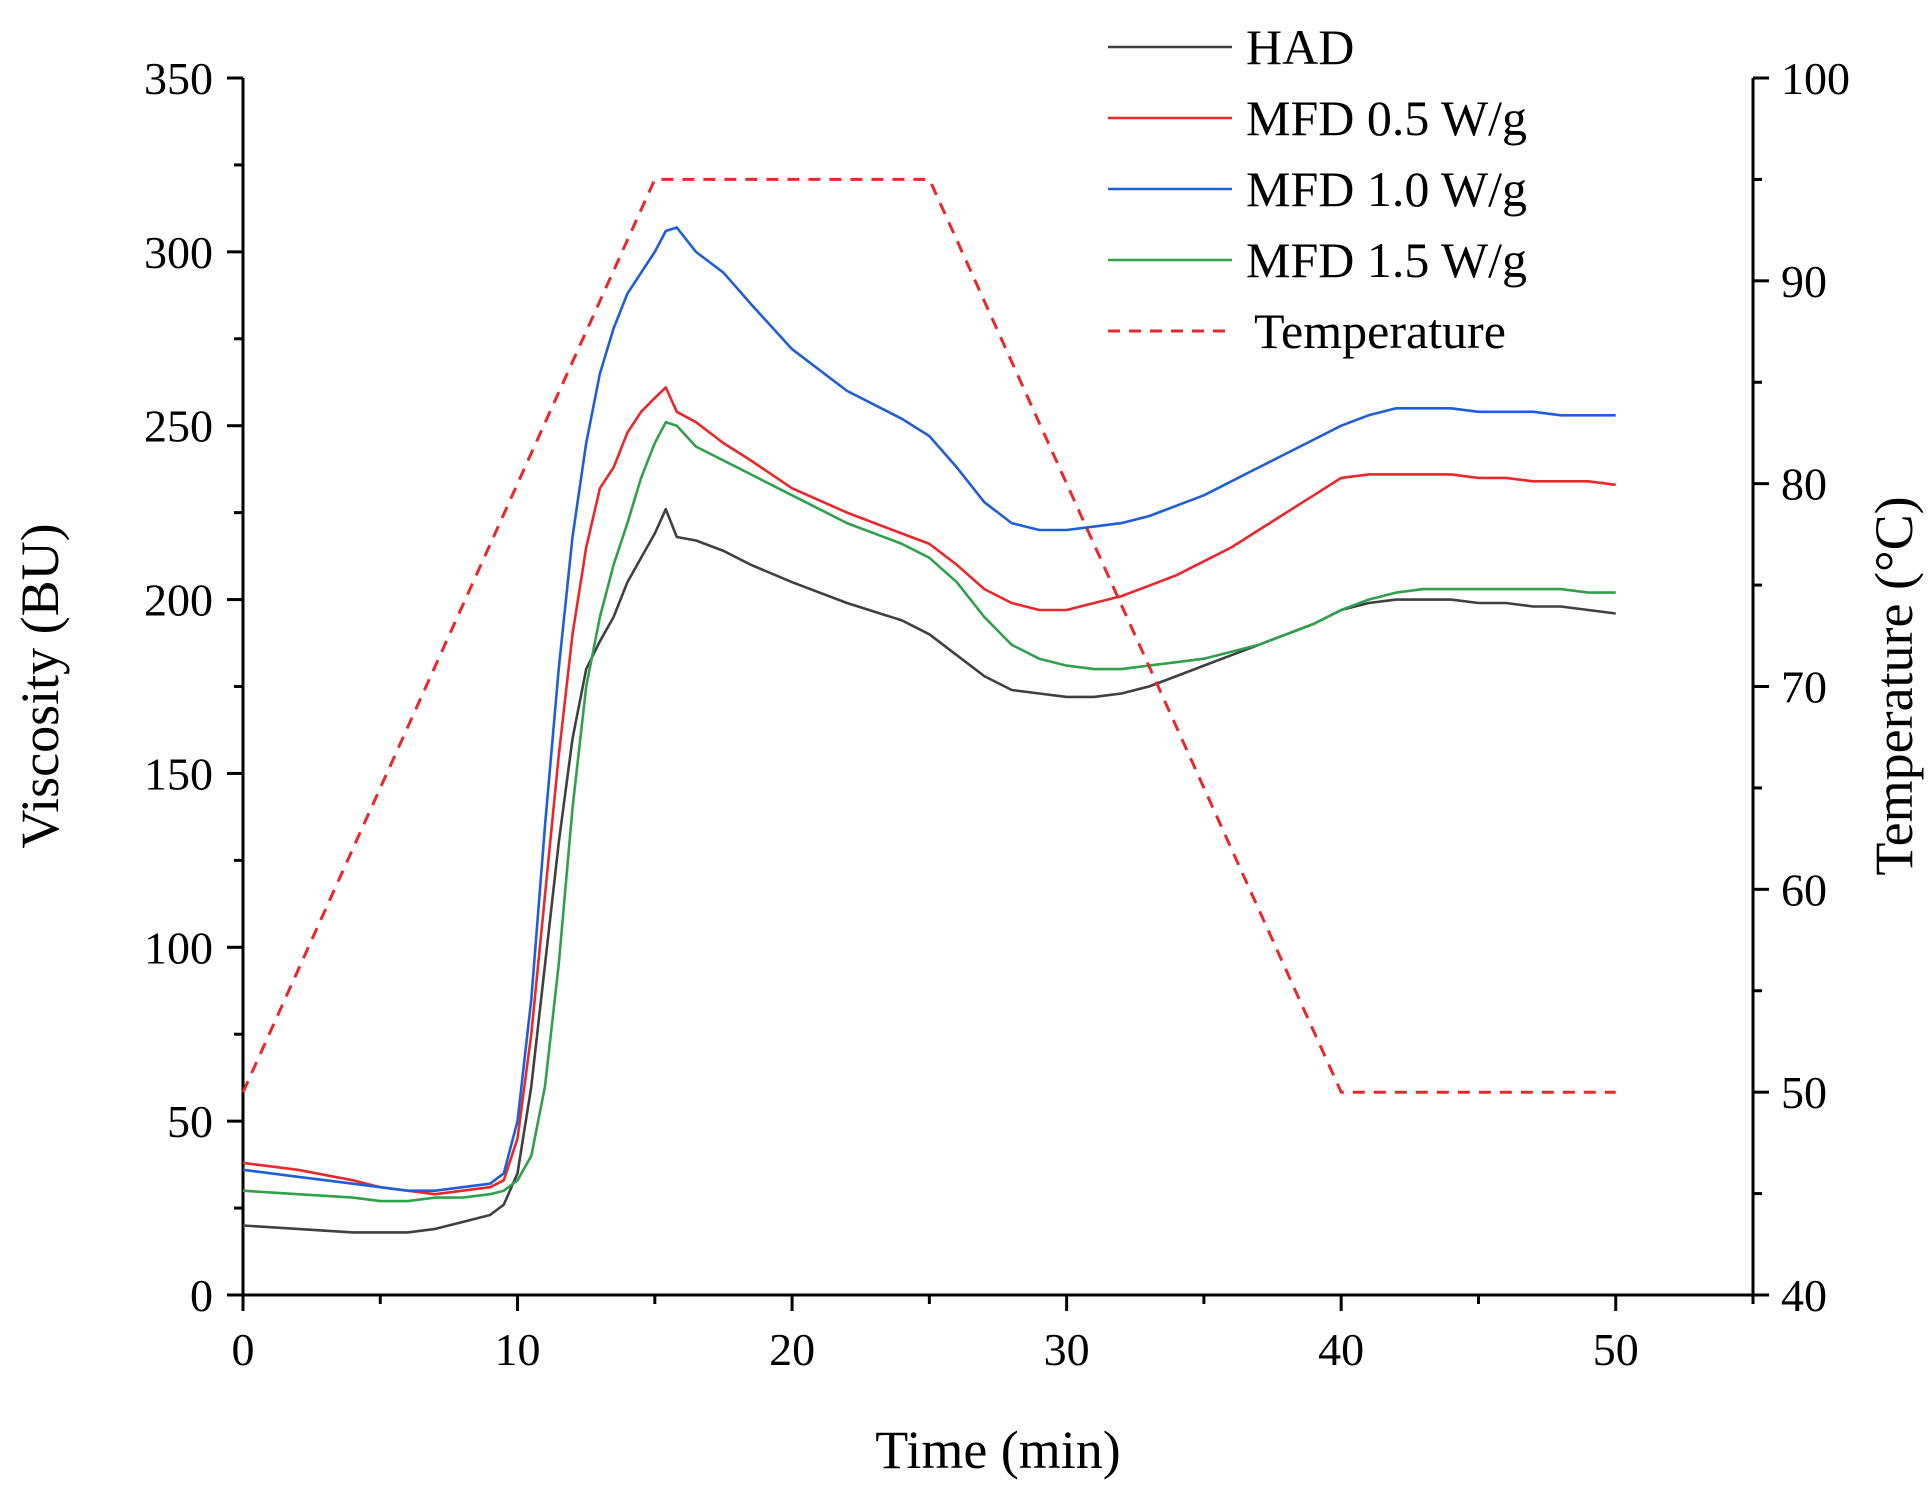 The image size is (1930, 1498). I want to click on y-tick-label: 100, so click(178, 947).